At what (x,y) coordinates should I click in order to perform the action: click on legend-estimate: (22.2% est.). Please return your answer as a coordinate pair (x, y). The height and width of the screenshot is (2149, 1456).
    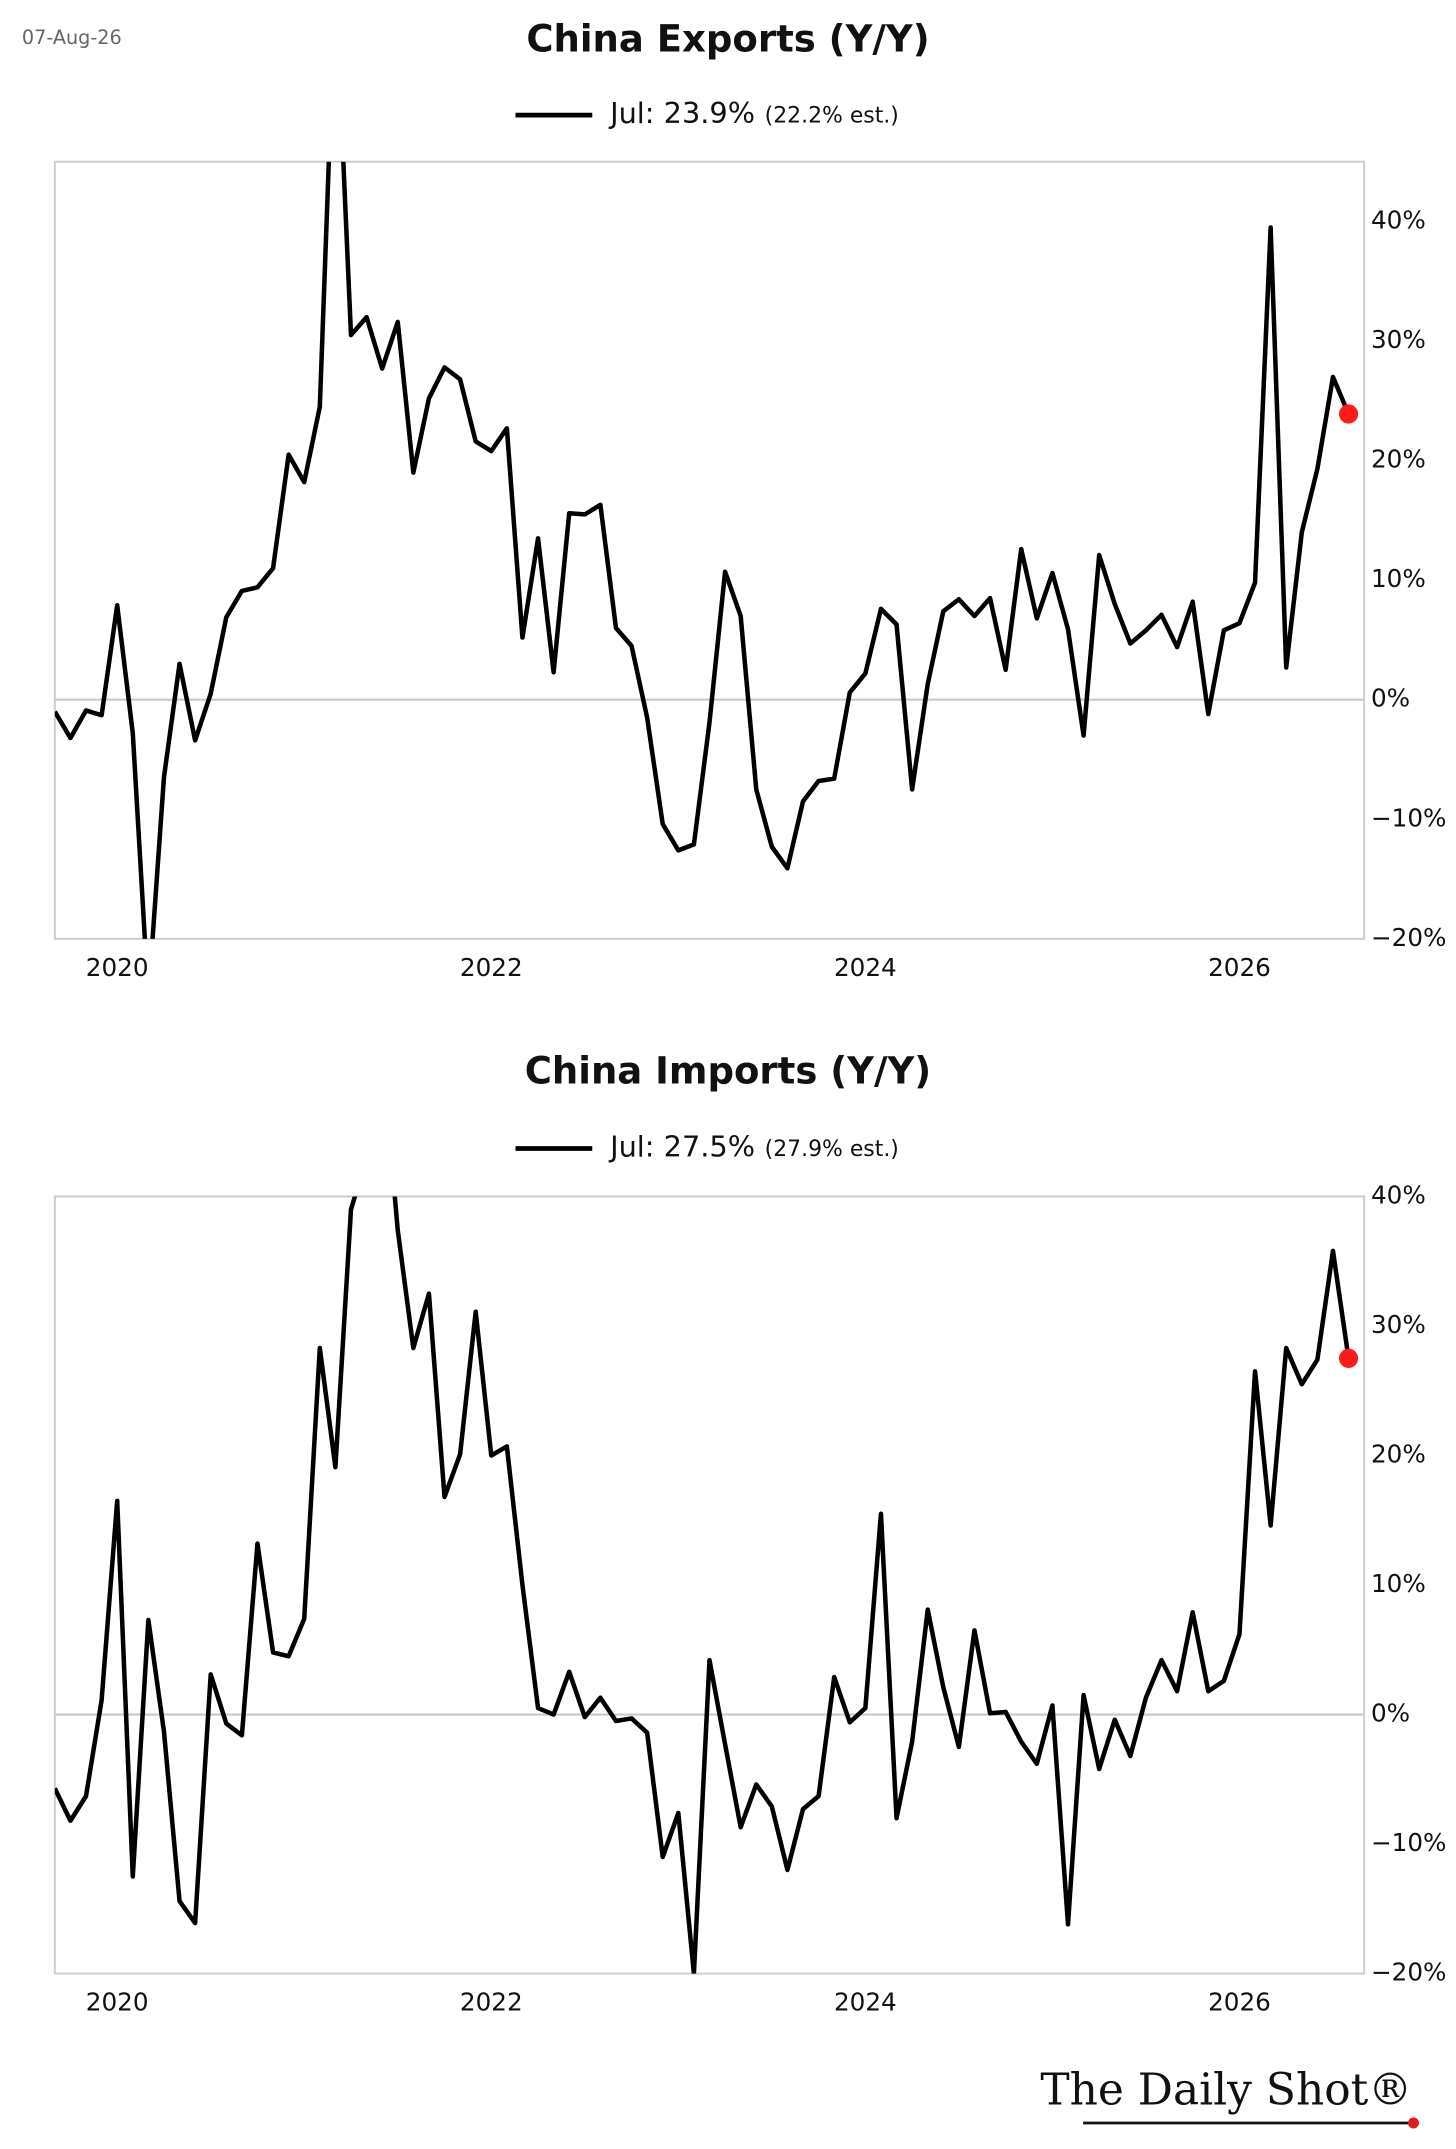
    Looking at the image, I should click on (832, 115).